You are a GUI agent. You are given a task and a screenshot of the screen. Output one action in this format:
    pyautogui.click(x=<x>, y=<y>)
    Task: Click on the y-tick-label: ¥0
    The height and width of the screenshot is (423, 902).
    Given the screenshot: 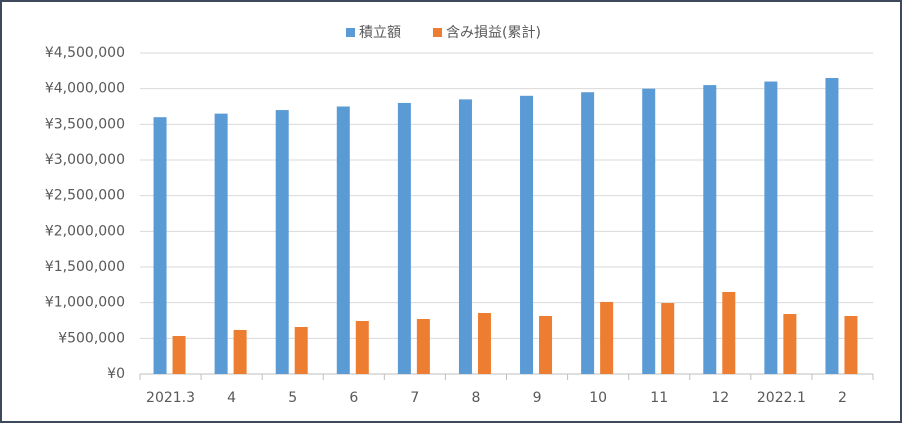 What is the action you would take?
    pyautogui.click(x=116, y=374)
    